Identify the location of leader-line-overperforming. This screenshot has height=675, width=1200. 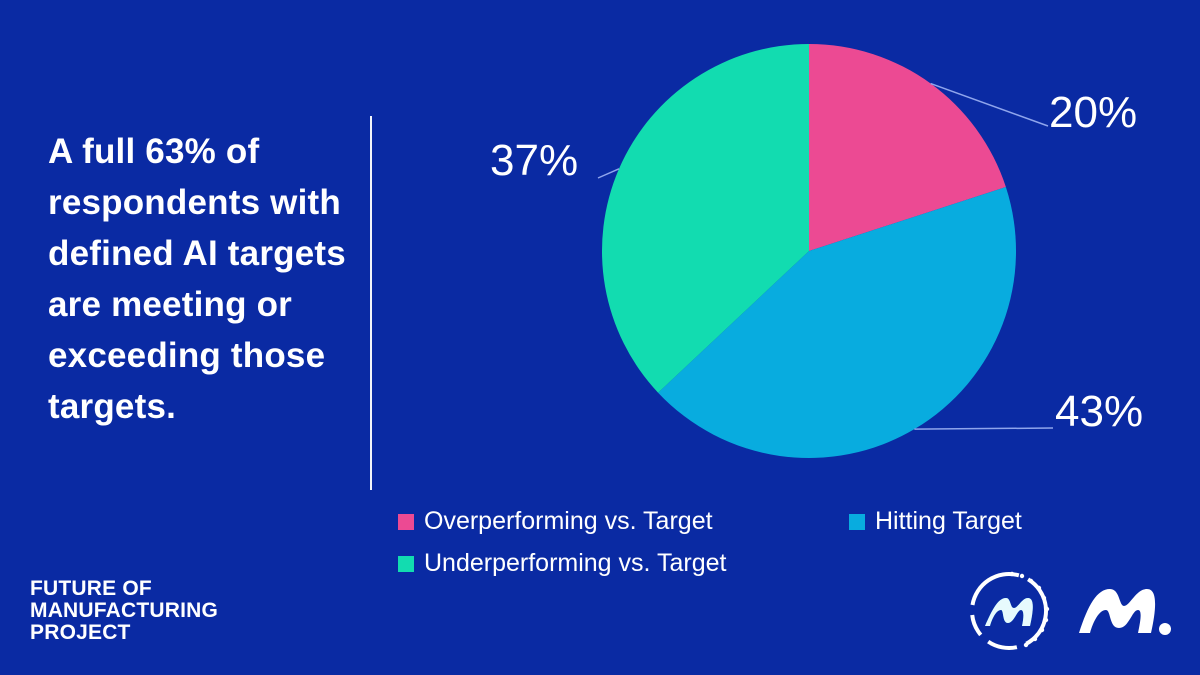
(989, 104).